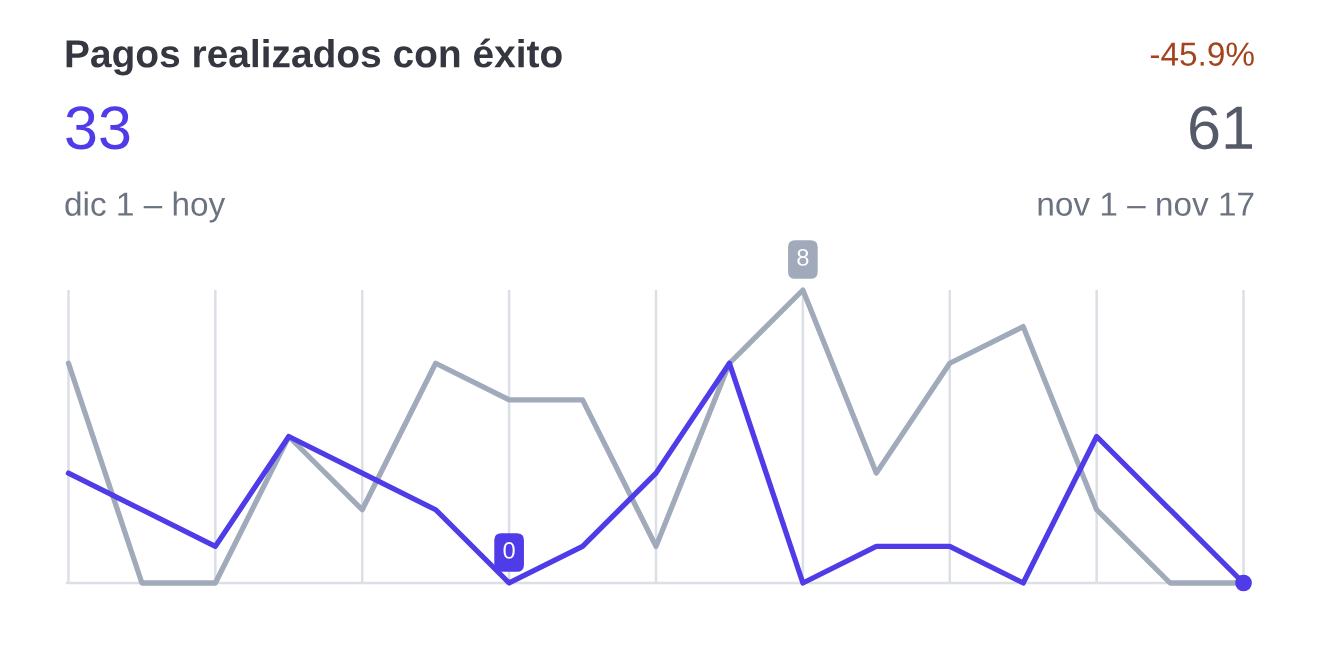  Describe the element at coordinates (1146, 204) in the screenshot. I see `text: nov 1 – nov 17` at that location.